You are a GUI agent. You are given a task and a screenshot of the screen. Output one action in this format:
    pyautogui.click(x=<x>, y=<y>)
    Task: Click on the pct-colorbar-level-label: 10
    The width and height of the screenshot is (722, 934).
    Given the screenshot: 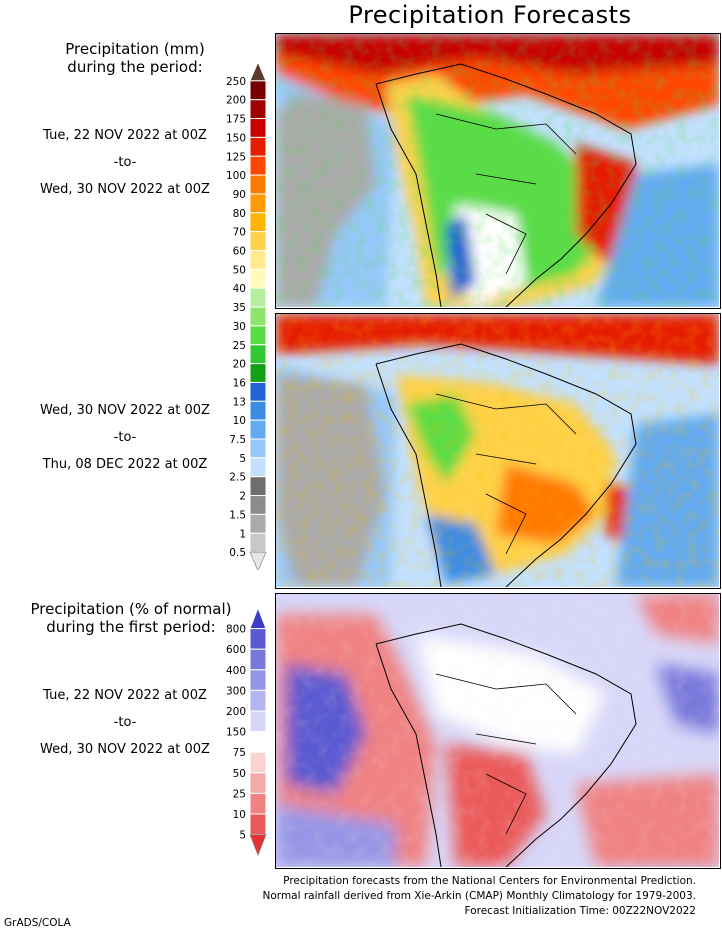 What is the action you would take?
    pyautogui.click(x=239, y=815)
    